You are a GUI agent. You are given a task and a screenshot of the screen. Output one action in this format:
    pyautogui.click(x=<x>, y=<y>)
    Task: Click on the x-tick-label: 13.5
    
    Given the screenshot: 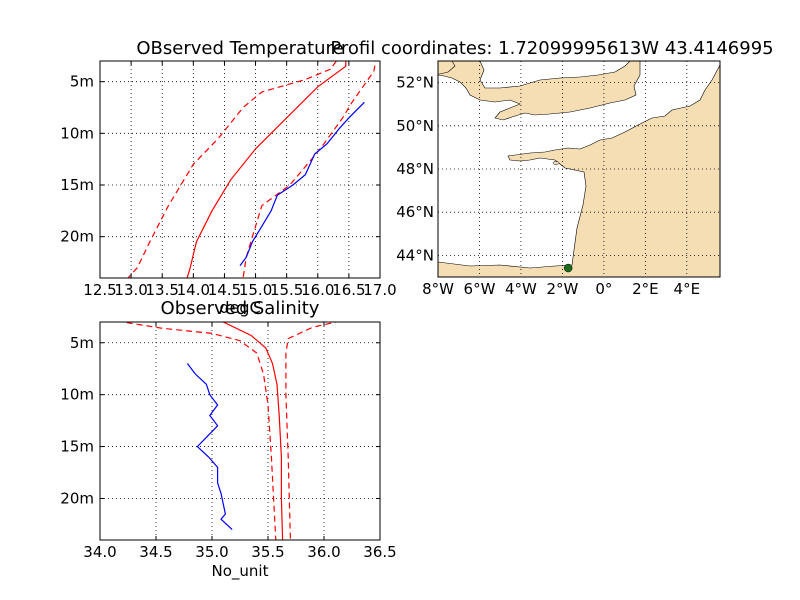 What is the action you would take?
    pyautogui.click(x=162, y=290)
    